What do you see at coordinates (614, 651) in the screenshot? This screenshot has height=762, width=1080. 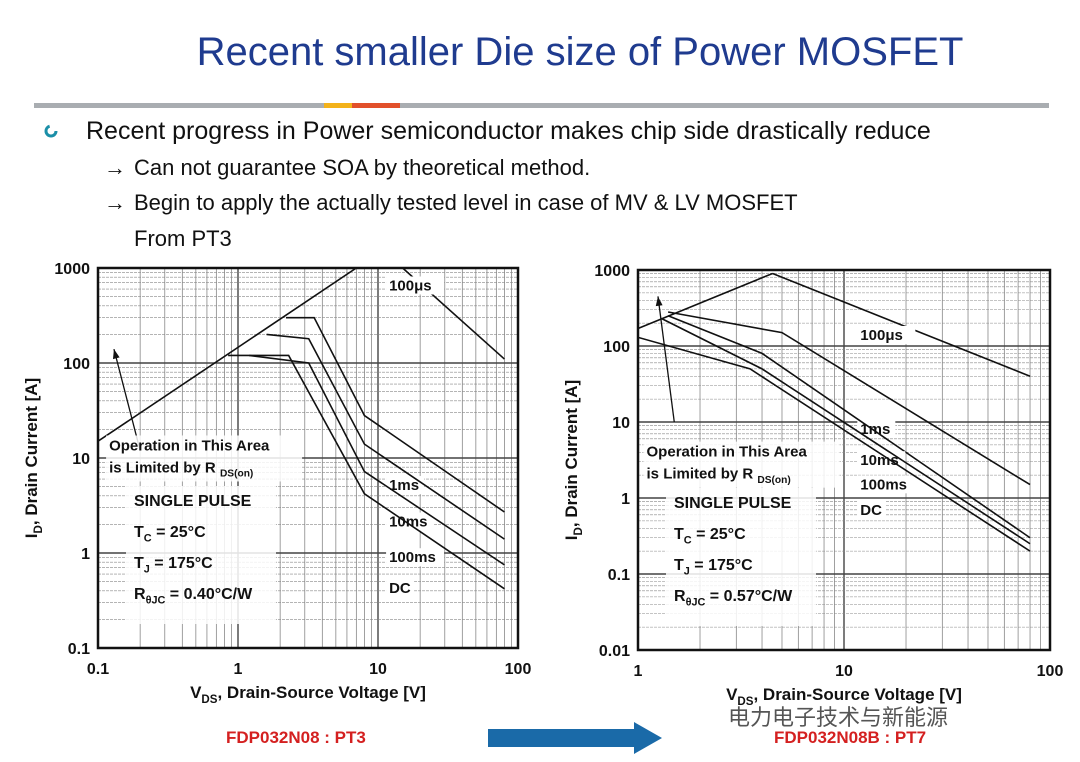 I see `y-tick-label: 0.01` at bounding box center [614, 651].